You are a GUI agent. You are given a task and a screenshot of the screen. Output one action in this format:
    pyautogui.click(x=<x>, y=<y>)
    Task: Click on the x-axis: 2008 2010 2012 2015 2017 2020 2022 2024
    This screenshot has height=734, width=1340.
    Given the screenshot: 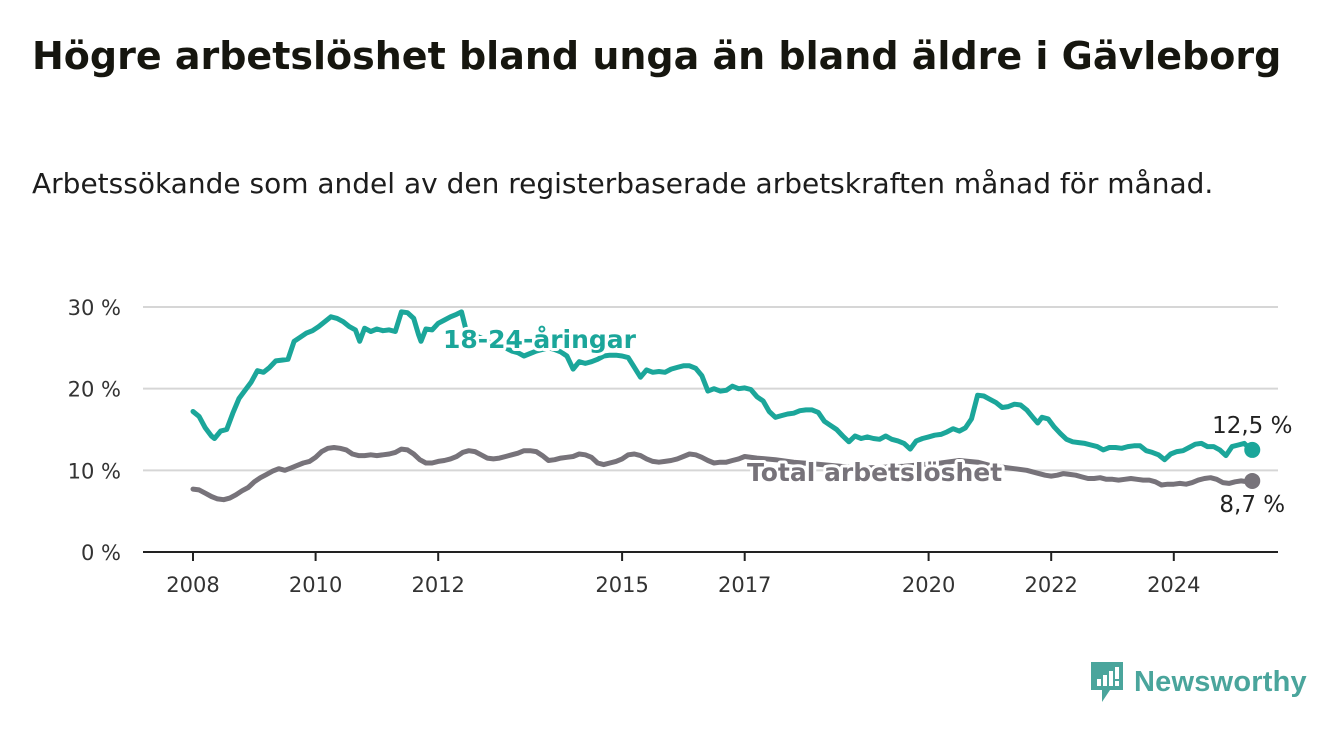 What is the action you would take?
    pyautogui.click(x=710, y=574)
    